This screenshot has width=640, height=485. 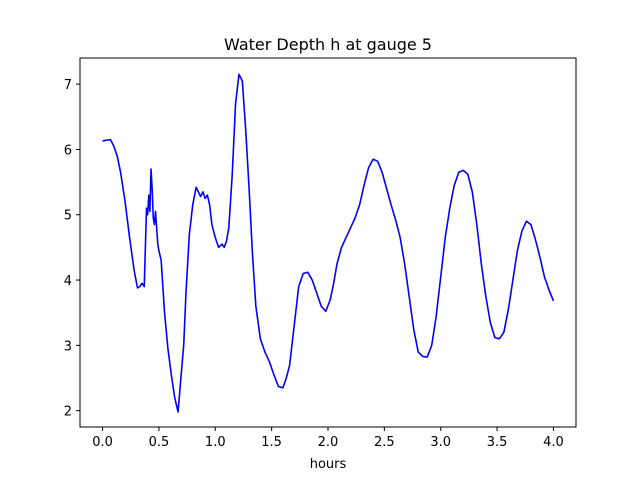 What do you see at coordinates (72, 249) in the screenshot?
I see `y-axis-ticks: 2 3 4 5 6 7` at bounding box center [72, 249].